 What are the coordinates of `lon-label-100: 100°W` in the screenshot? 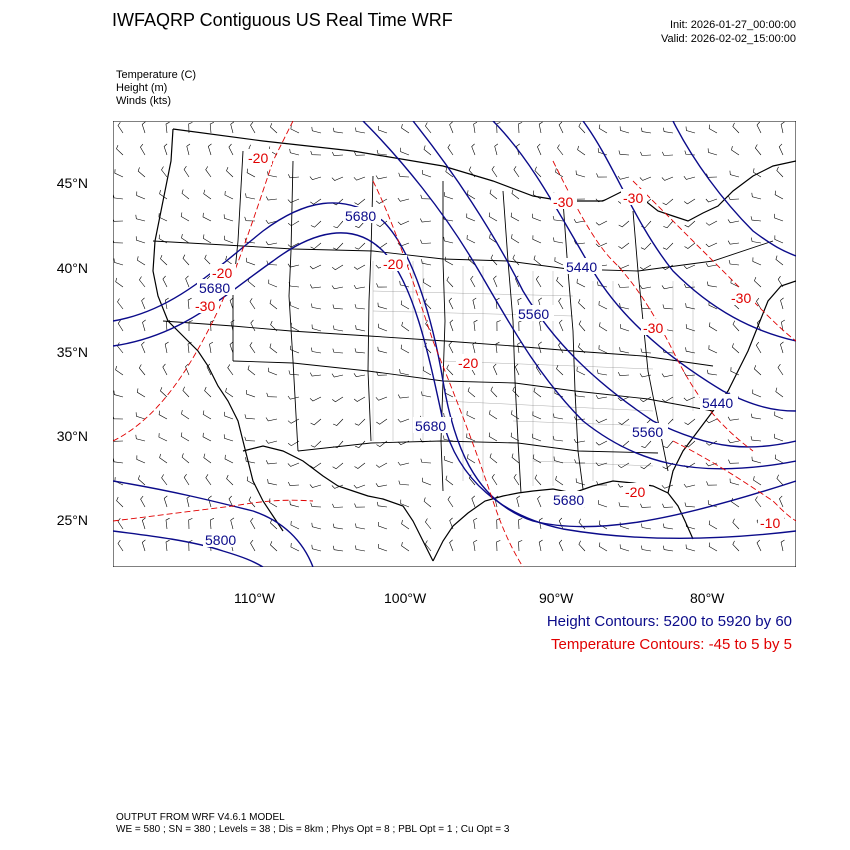 It's located at (405, 598).